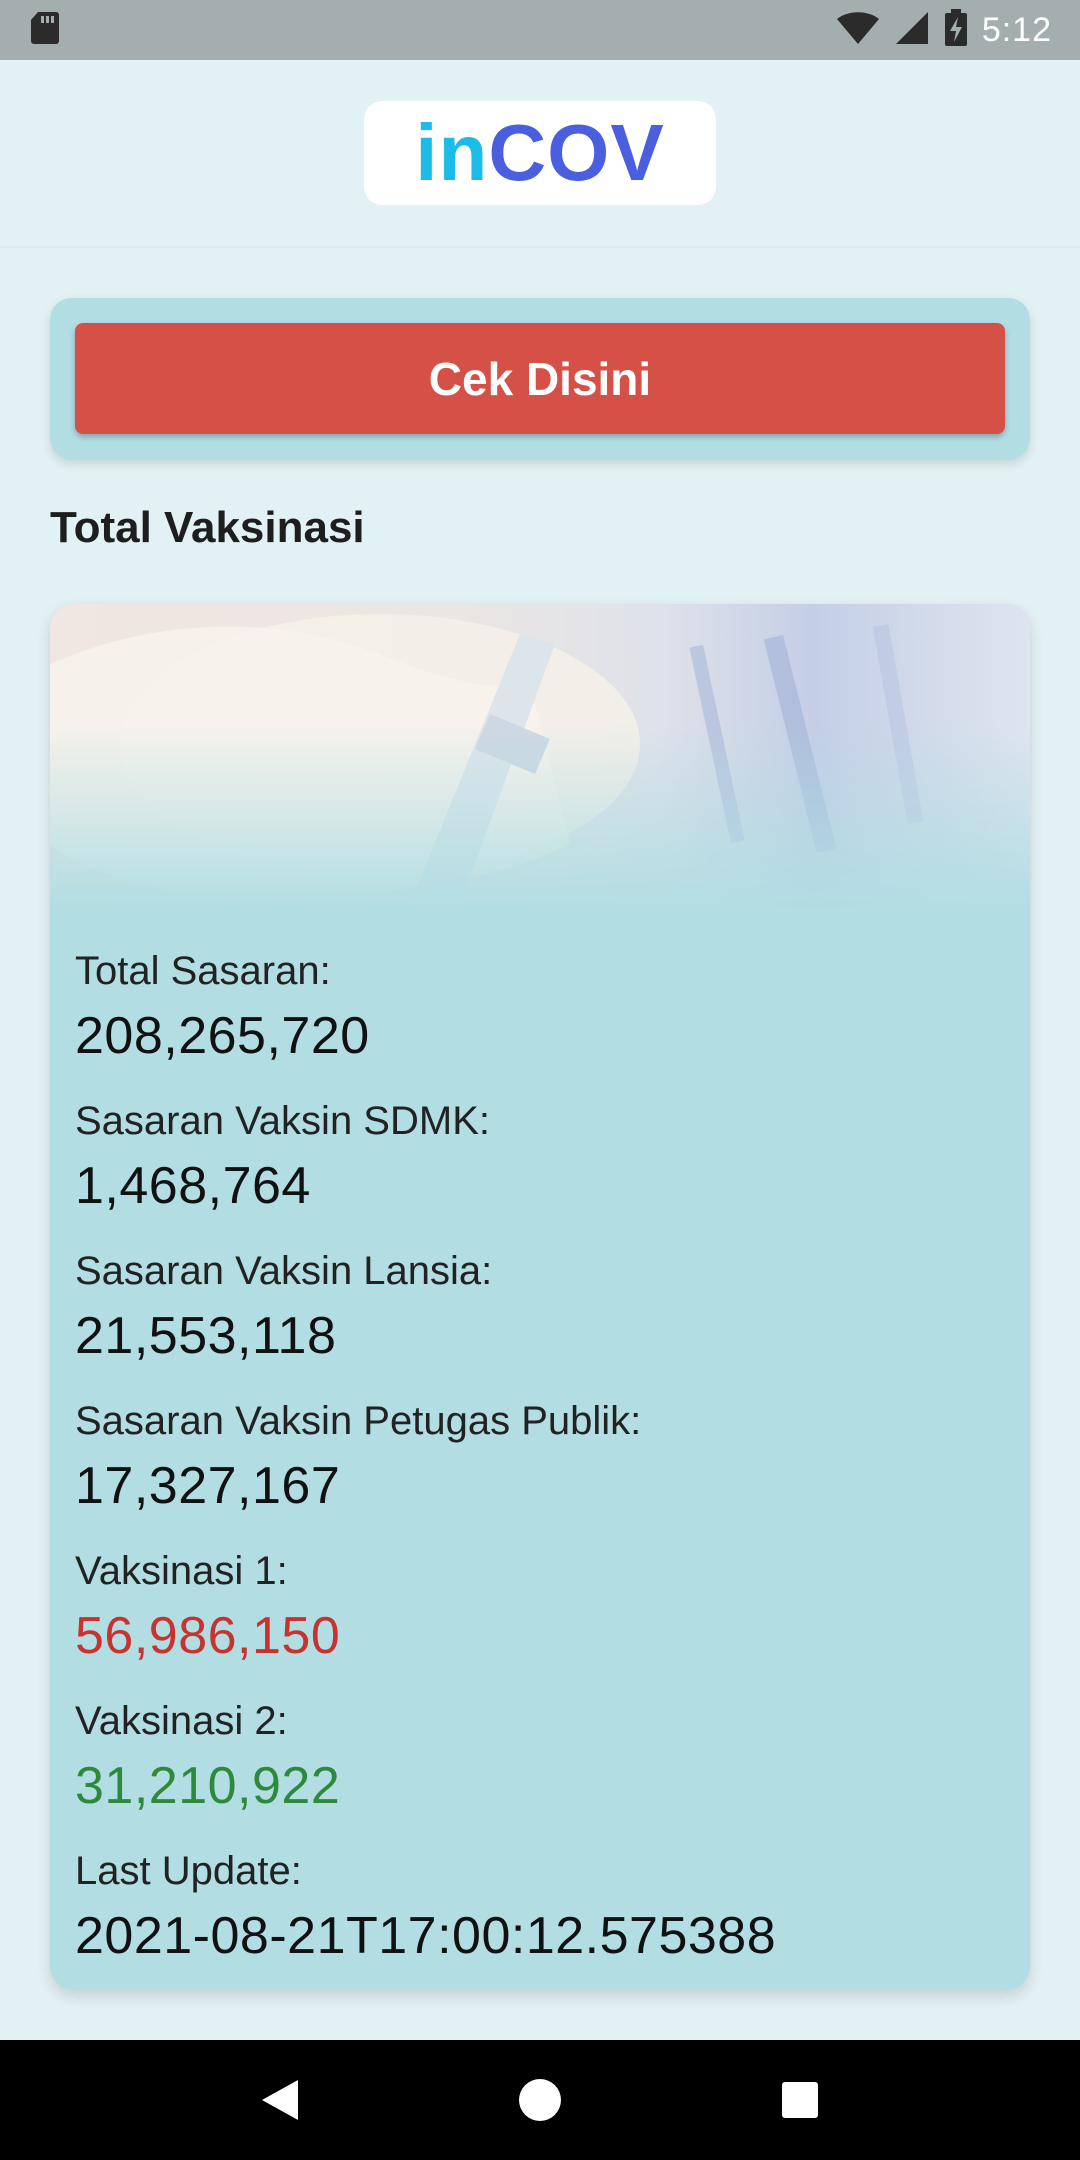  I want to click on status-time: 5:12, so click(1016, 29).